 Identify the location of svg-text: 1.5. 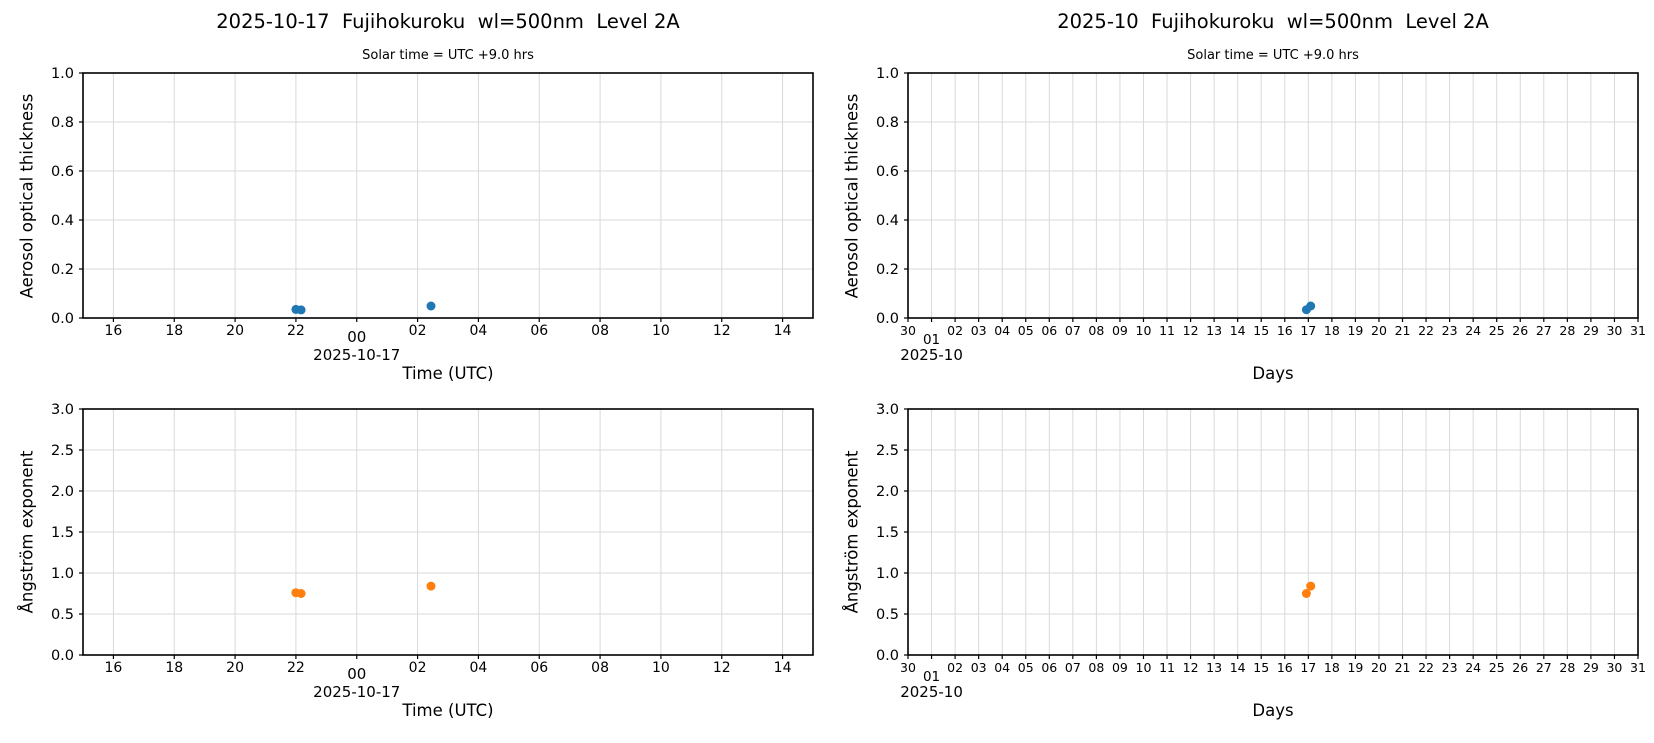
(62, 533).